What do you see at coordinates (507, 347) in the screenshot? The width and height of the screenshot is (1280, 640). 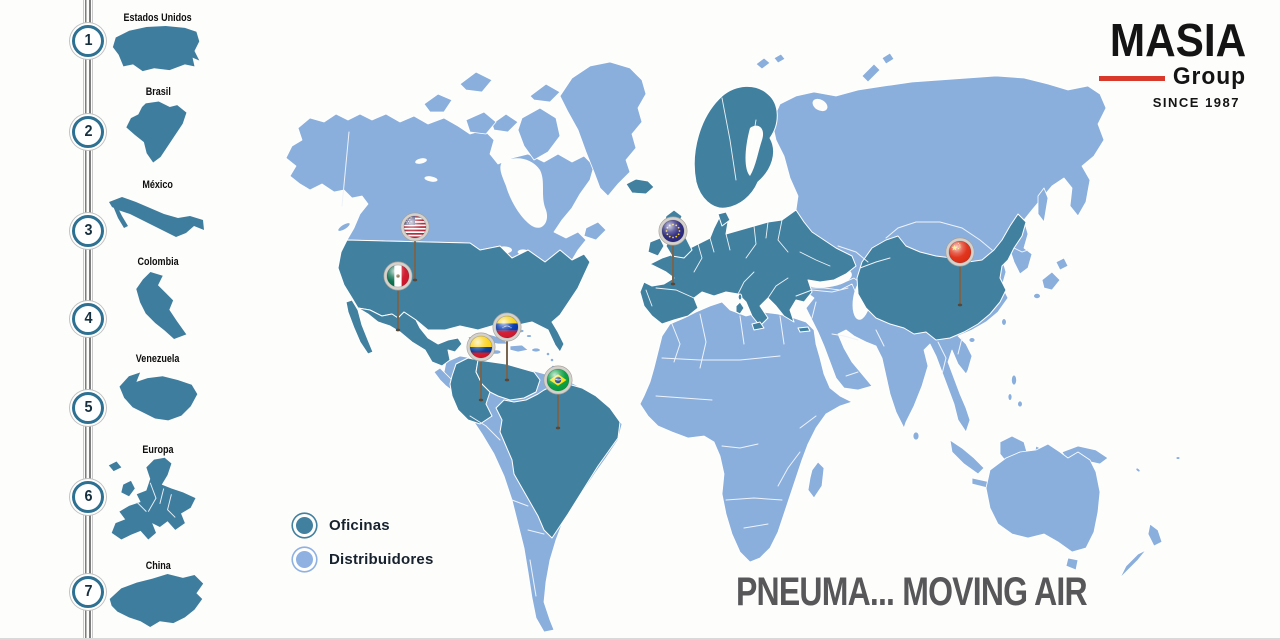 I see `pin-venezuela` at bounding box center [507, 347].